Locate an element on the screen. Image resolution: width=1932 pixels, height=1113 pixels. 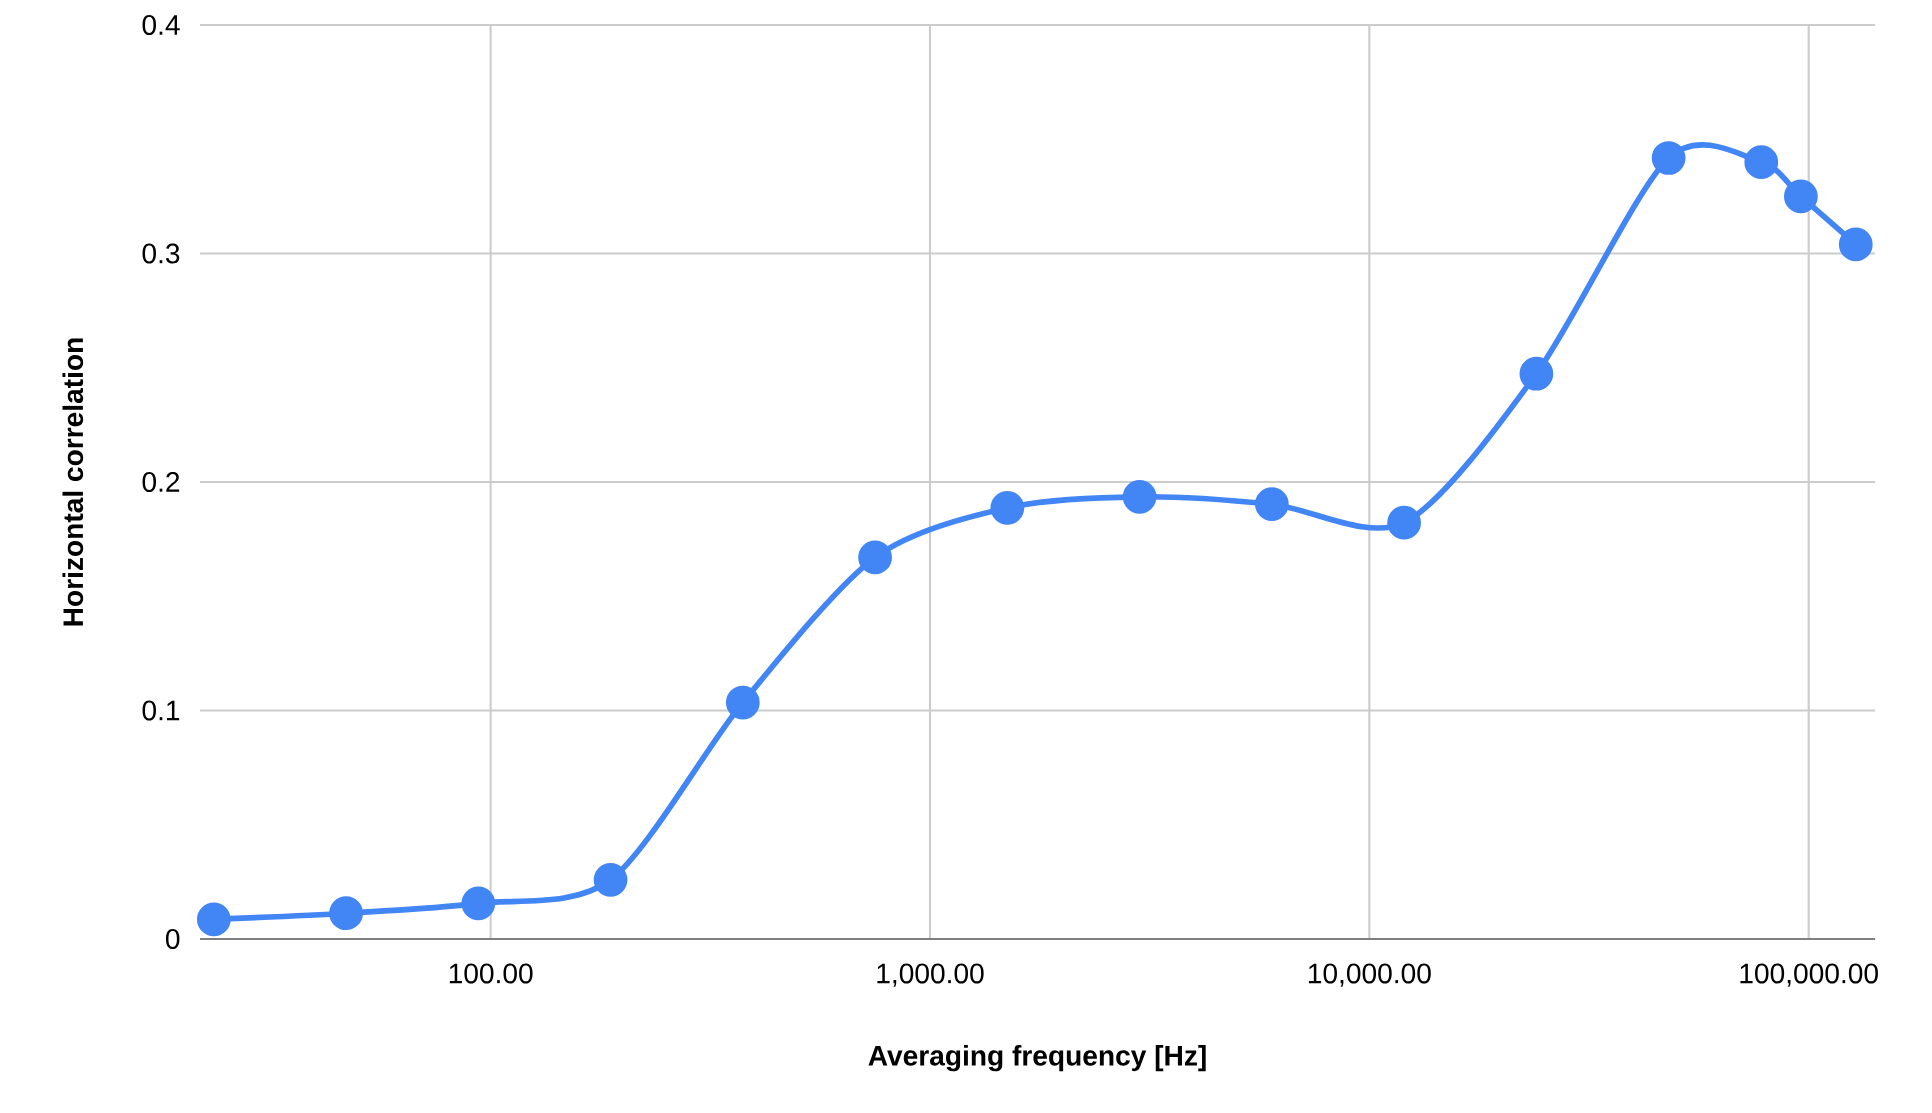
y-tick-label: 0.2 is located at coordinates (161, 482).